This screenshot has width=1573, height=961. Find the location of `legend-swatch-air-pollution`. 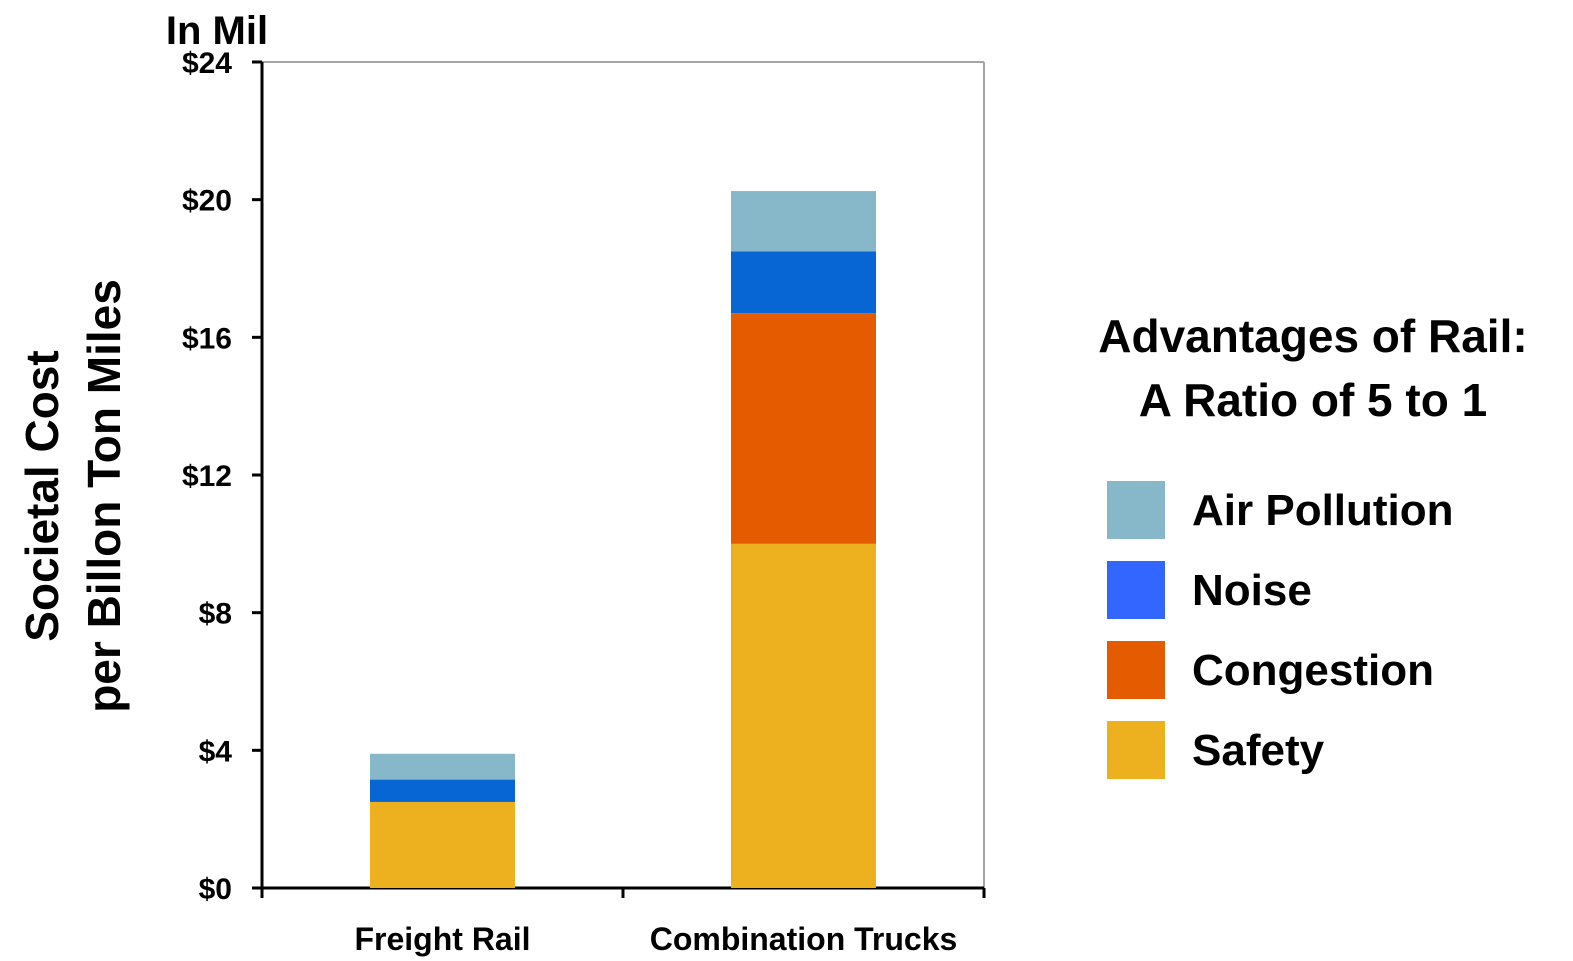

legend-swatch-air-pollution is located at coordinates (1136, 510).